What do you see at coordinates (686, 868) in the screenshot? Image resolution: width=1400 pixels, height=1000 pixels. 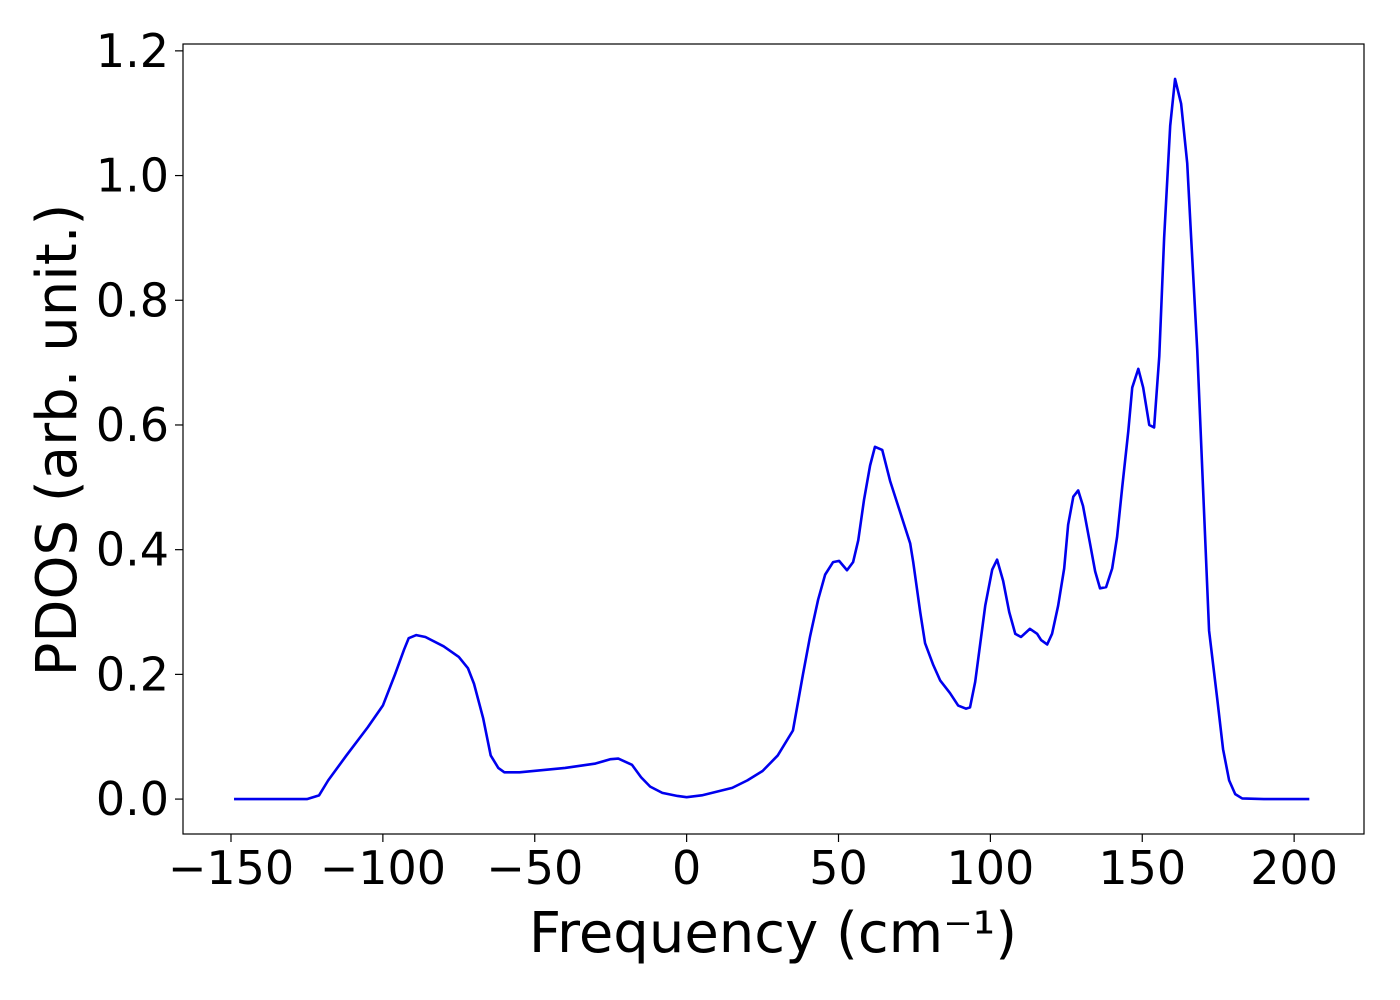 I see `x-tick-label: 0` at bounding box center [686, 868].